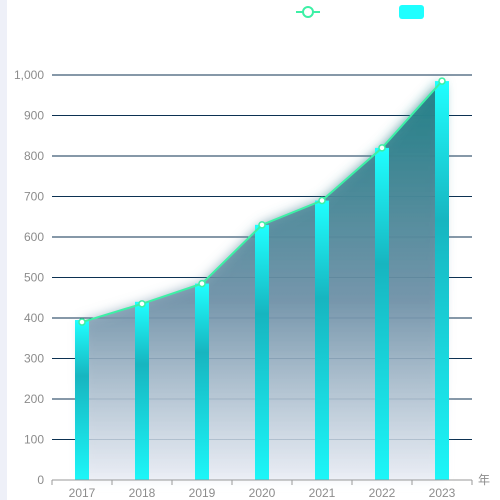 The image size is (500, 500). Describe the element at coordinates (337, 12) in the screenshot. I see `legend-line-label: 产值` at that location.